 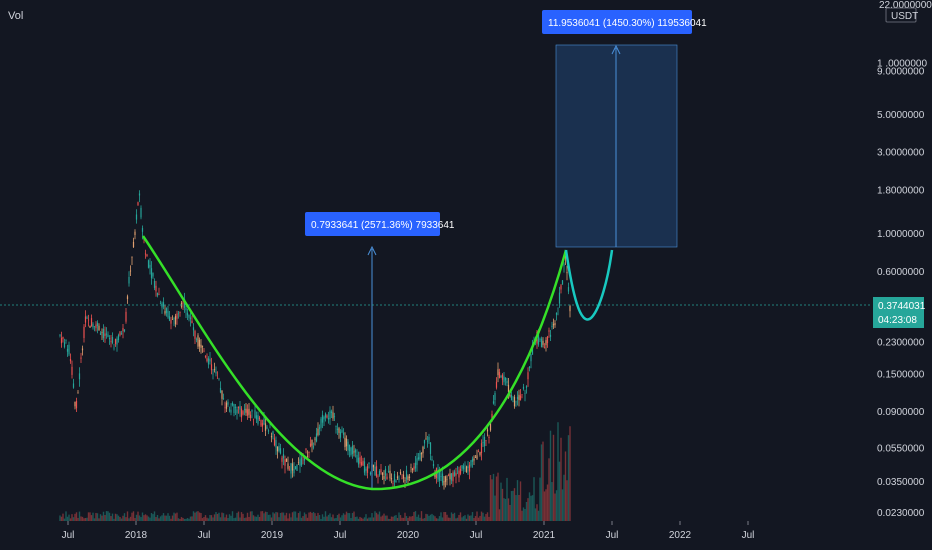 What do you see at coordinates (408, 531) in the screenshot?
I see `time-axis: Jul 2018 Jul 2019 Jul 2020 Jul 2021 Jul 2022 Jul` at bounding box center [408, 531].